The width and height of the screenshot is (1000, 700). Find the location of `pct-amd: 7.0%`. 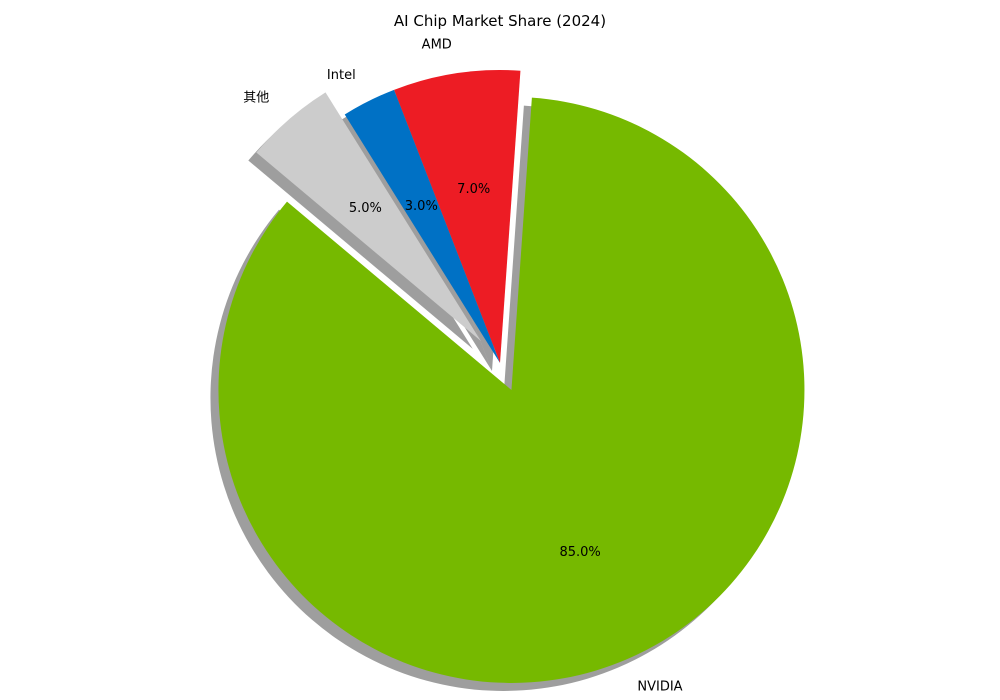

pct-amd: 7.0% is located at coordinates (473, 189).